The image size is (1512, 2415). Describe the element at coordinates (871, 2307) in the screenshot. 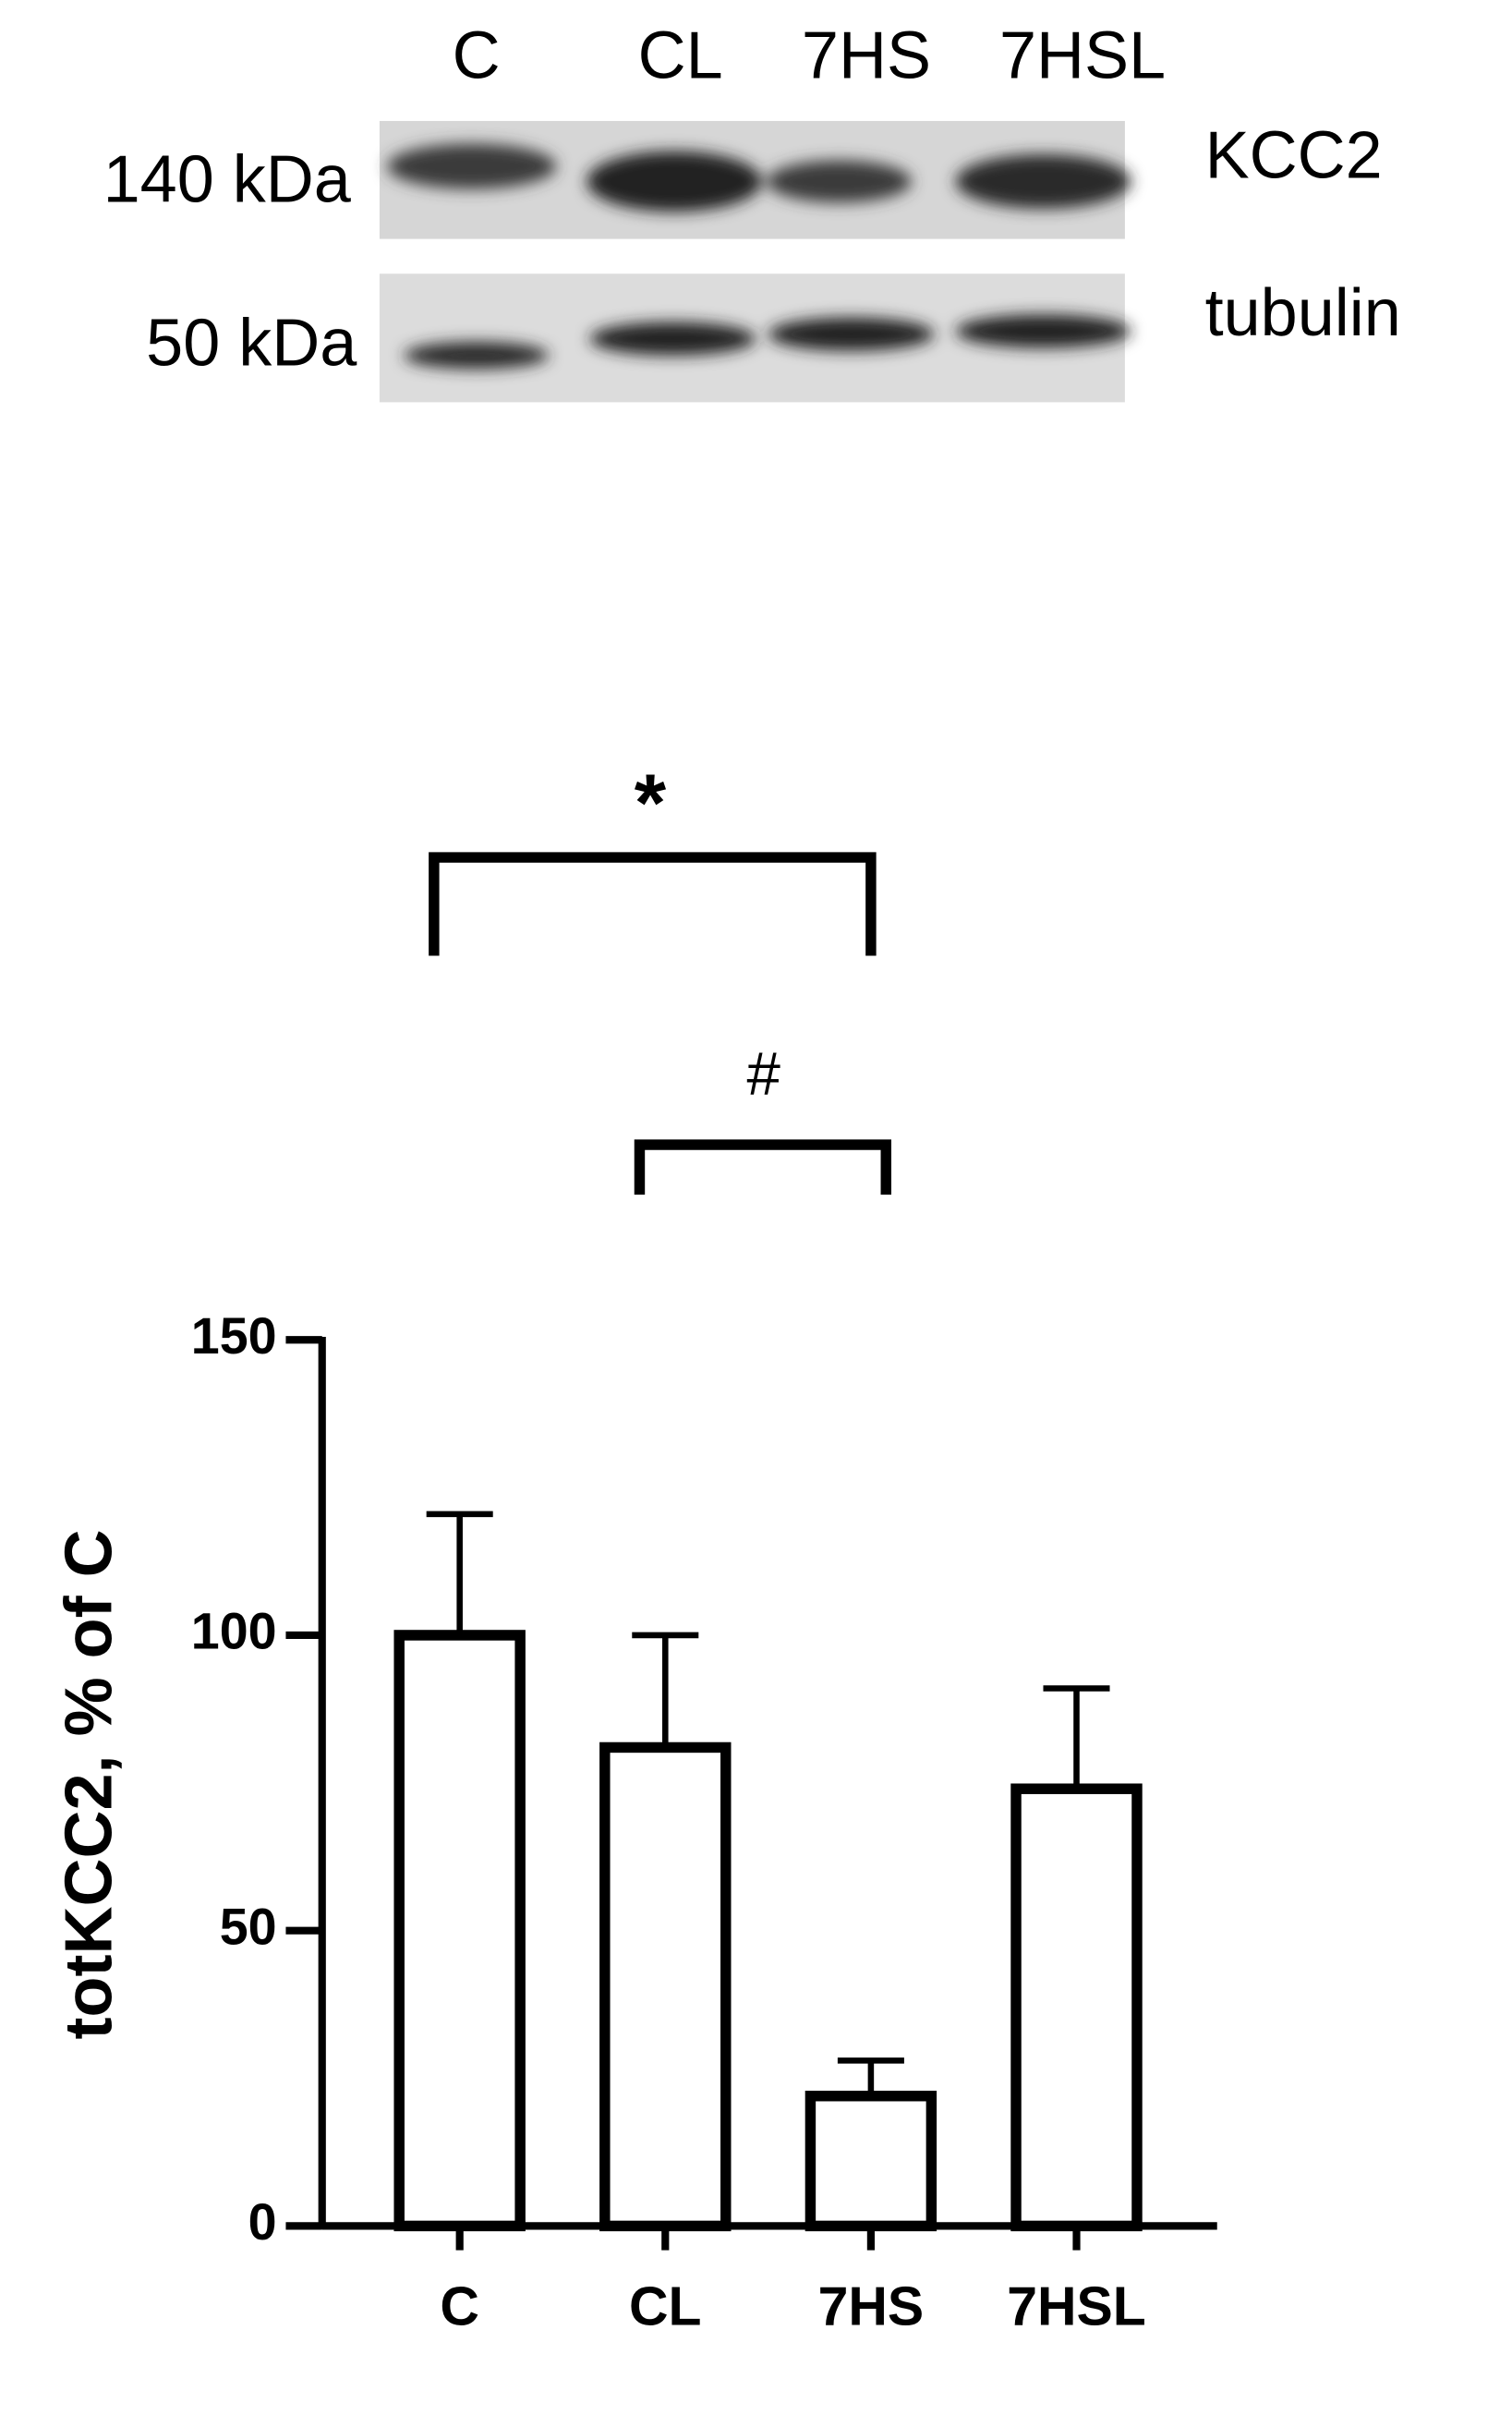

I see `x-tick-label: 7HS` at that location.